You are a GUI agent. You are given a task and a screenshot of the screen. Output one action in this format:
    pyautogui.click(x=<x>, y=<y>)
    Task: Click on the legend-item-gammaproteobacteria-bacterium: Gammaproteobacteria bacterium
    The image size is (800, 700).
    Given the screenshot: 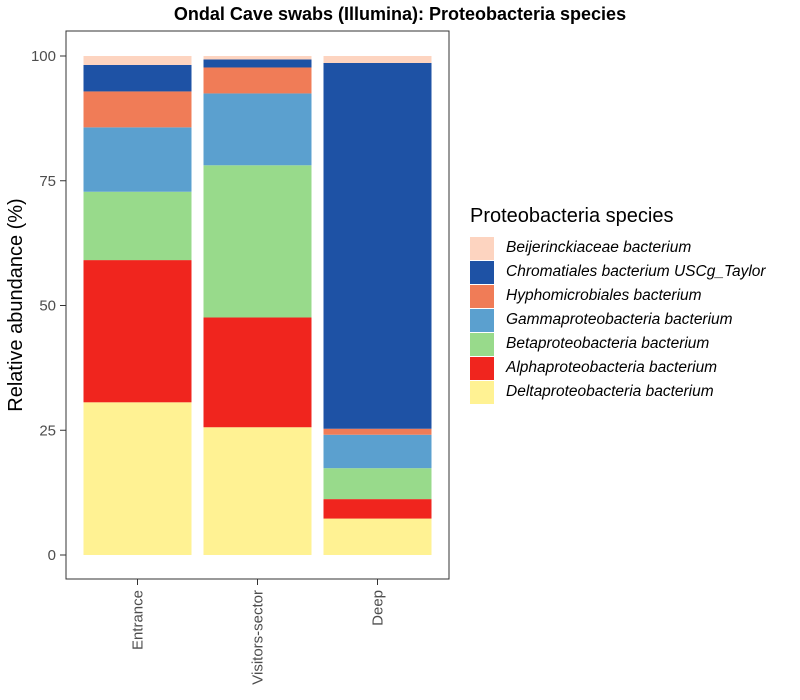 What is the action you would take?
    pyautogui.click(x=618, y=320)
    